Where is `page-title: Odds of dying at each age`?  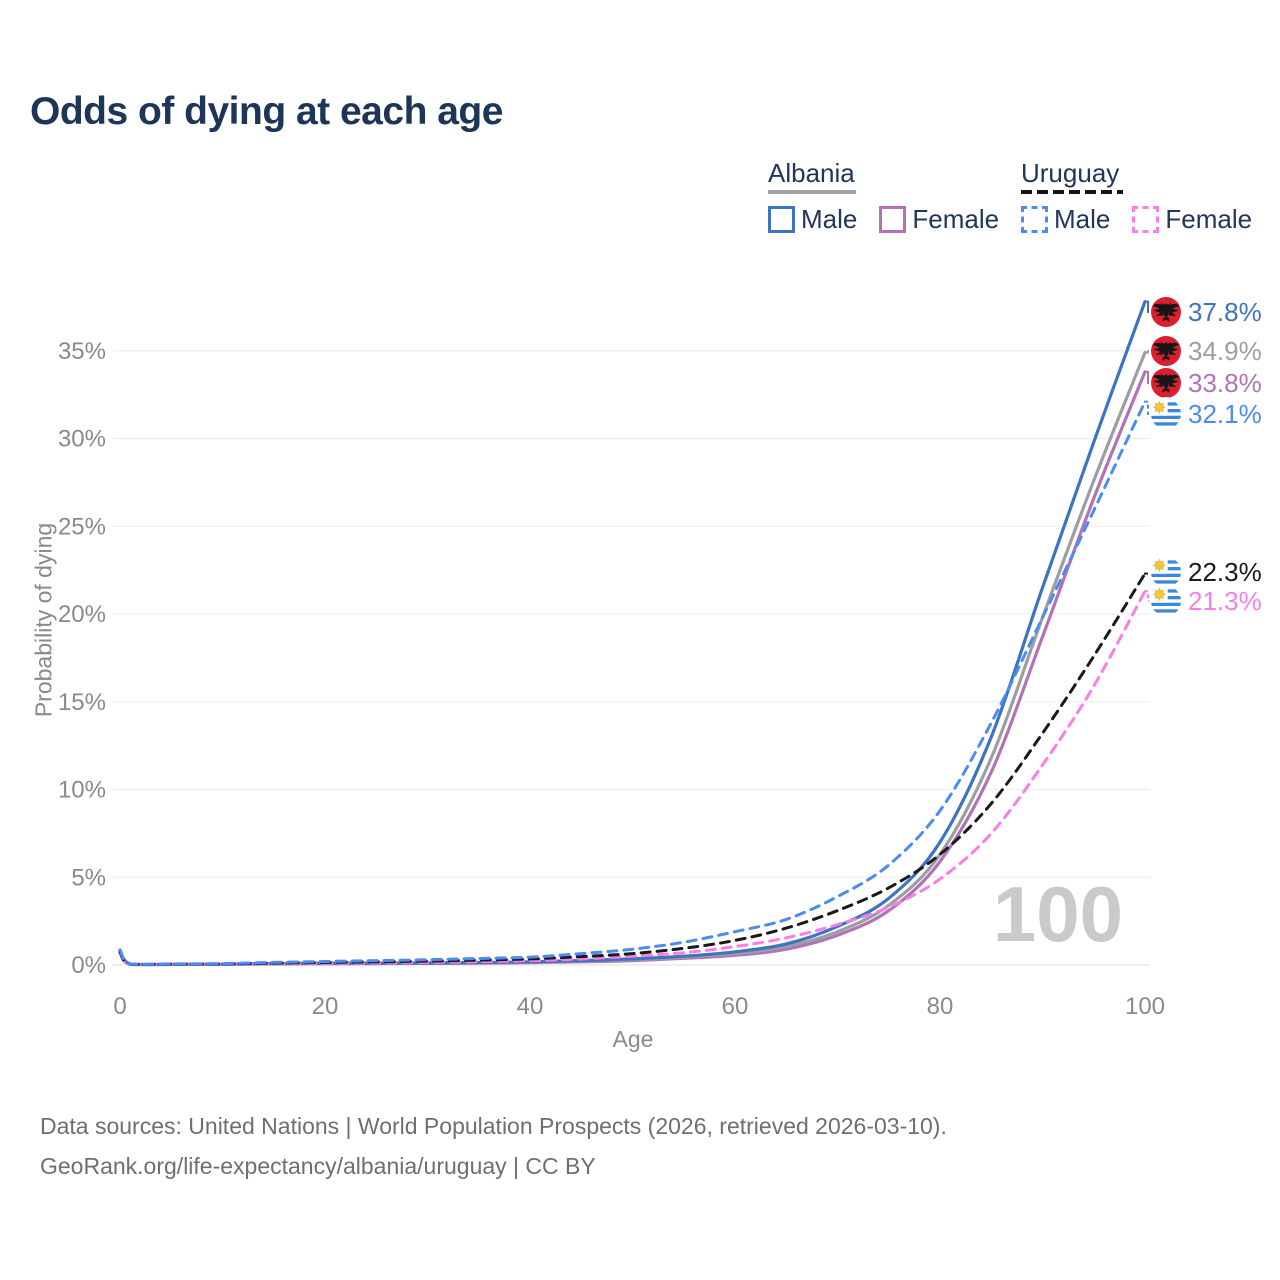
page-title: Odds of dying at each age is located at coordinates (266, 111).